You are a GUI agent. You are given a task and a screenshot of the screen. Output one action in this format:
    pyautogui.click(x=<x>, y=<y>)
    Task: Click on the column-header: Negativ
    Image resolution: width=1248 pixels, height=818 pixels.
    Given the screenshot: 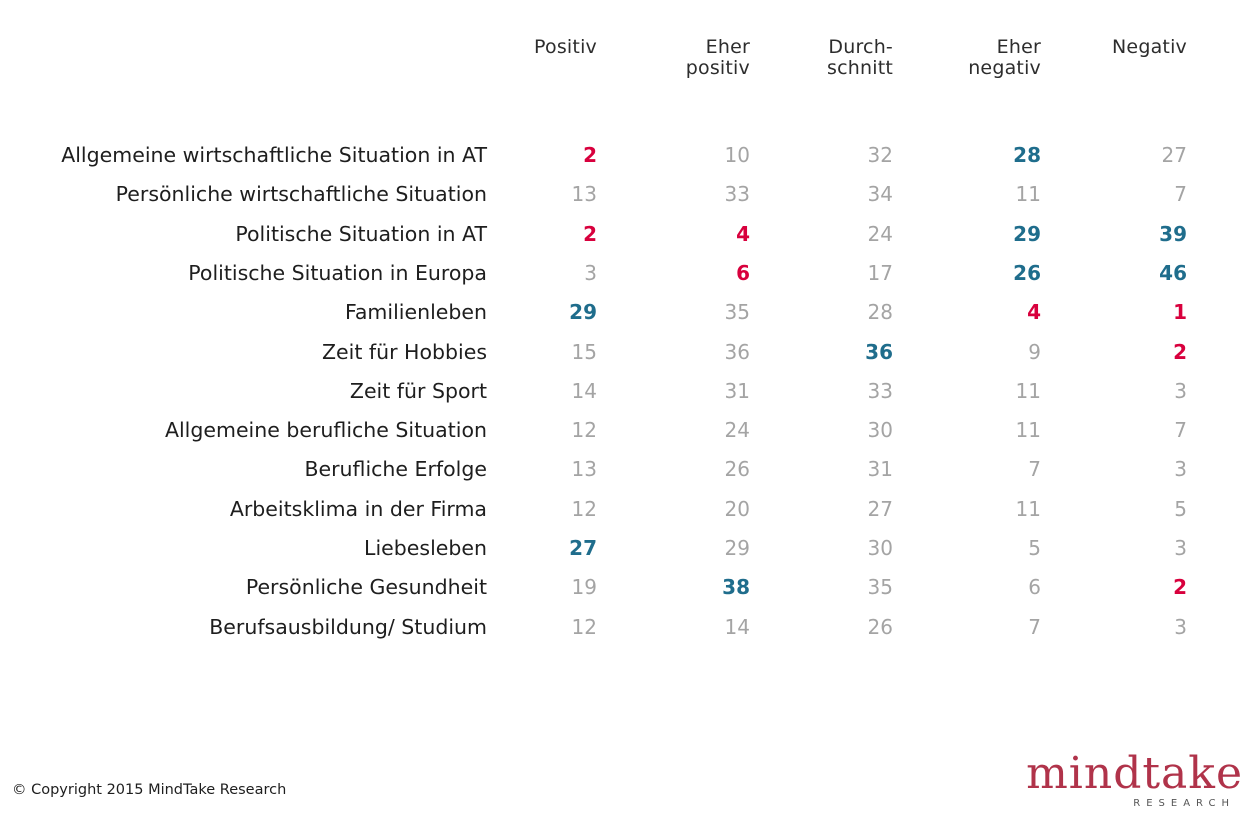 What is the action you would take?
    pyautogui.click(x=1127, y=47)
    